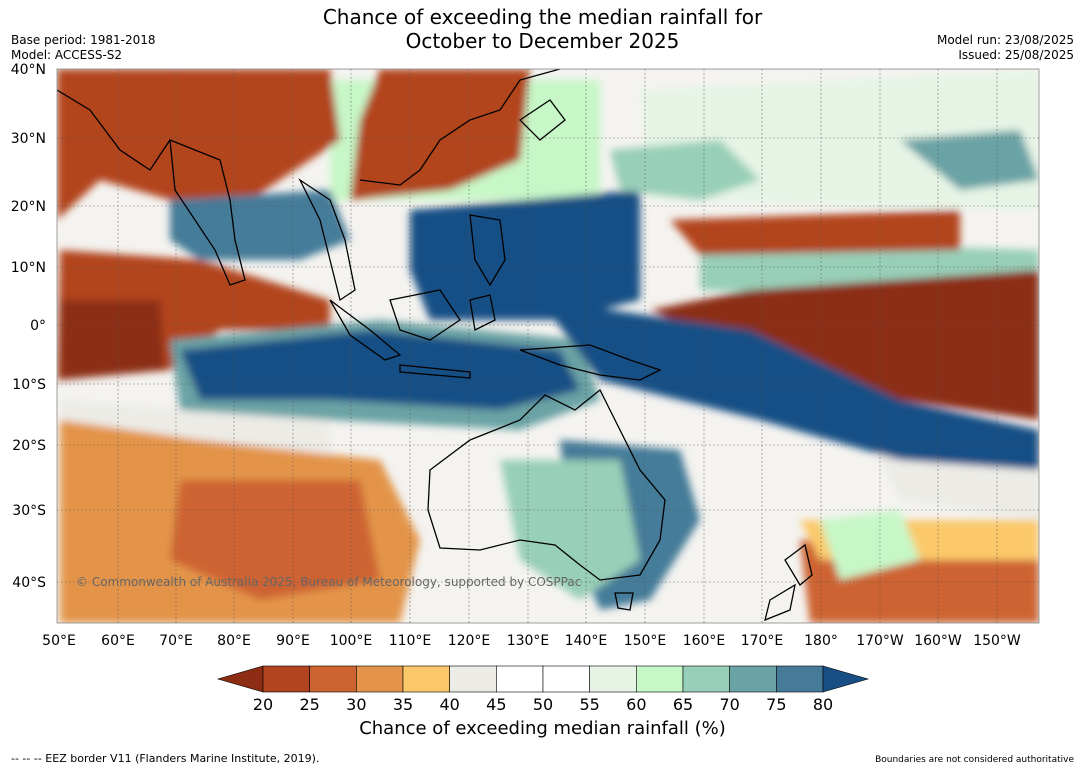 The image size is (1085, 770). I want to click on dry-region-asia, so click(198, 144).